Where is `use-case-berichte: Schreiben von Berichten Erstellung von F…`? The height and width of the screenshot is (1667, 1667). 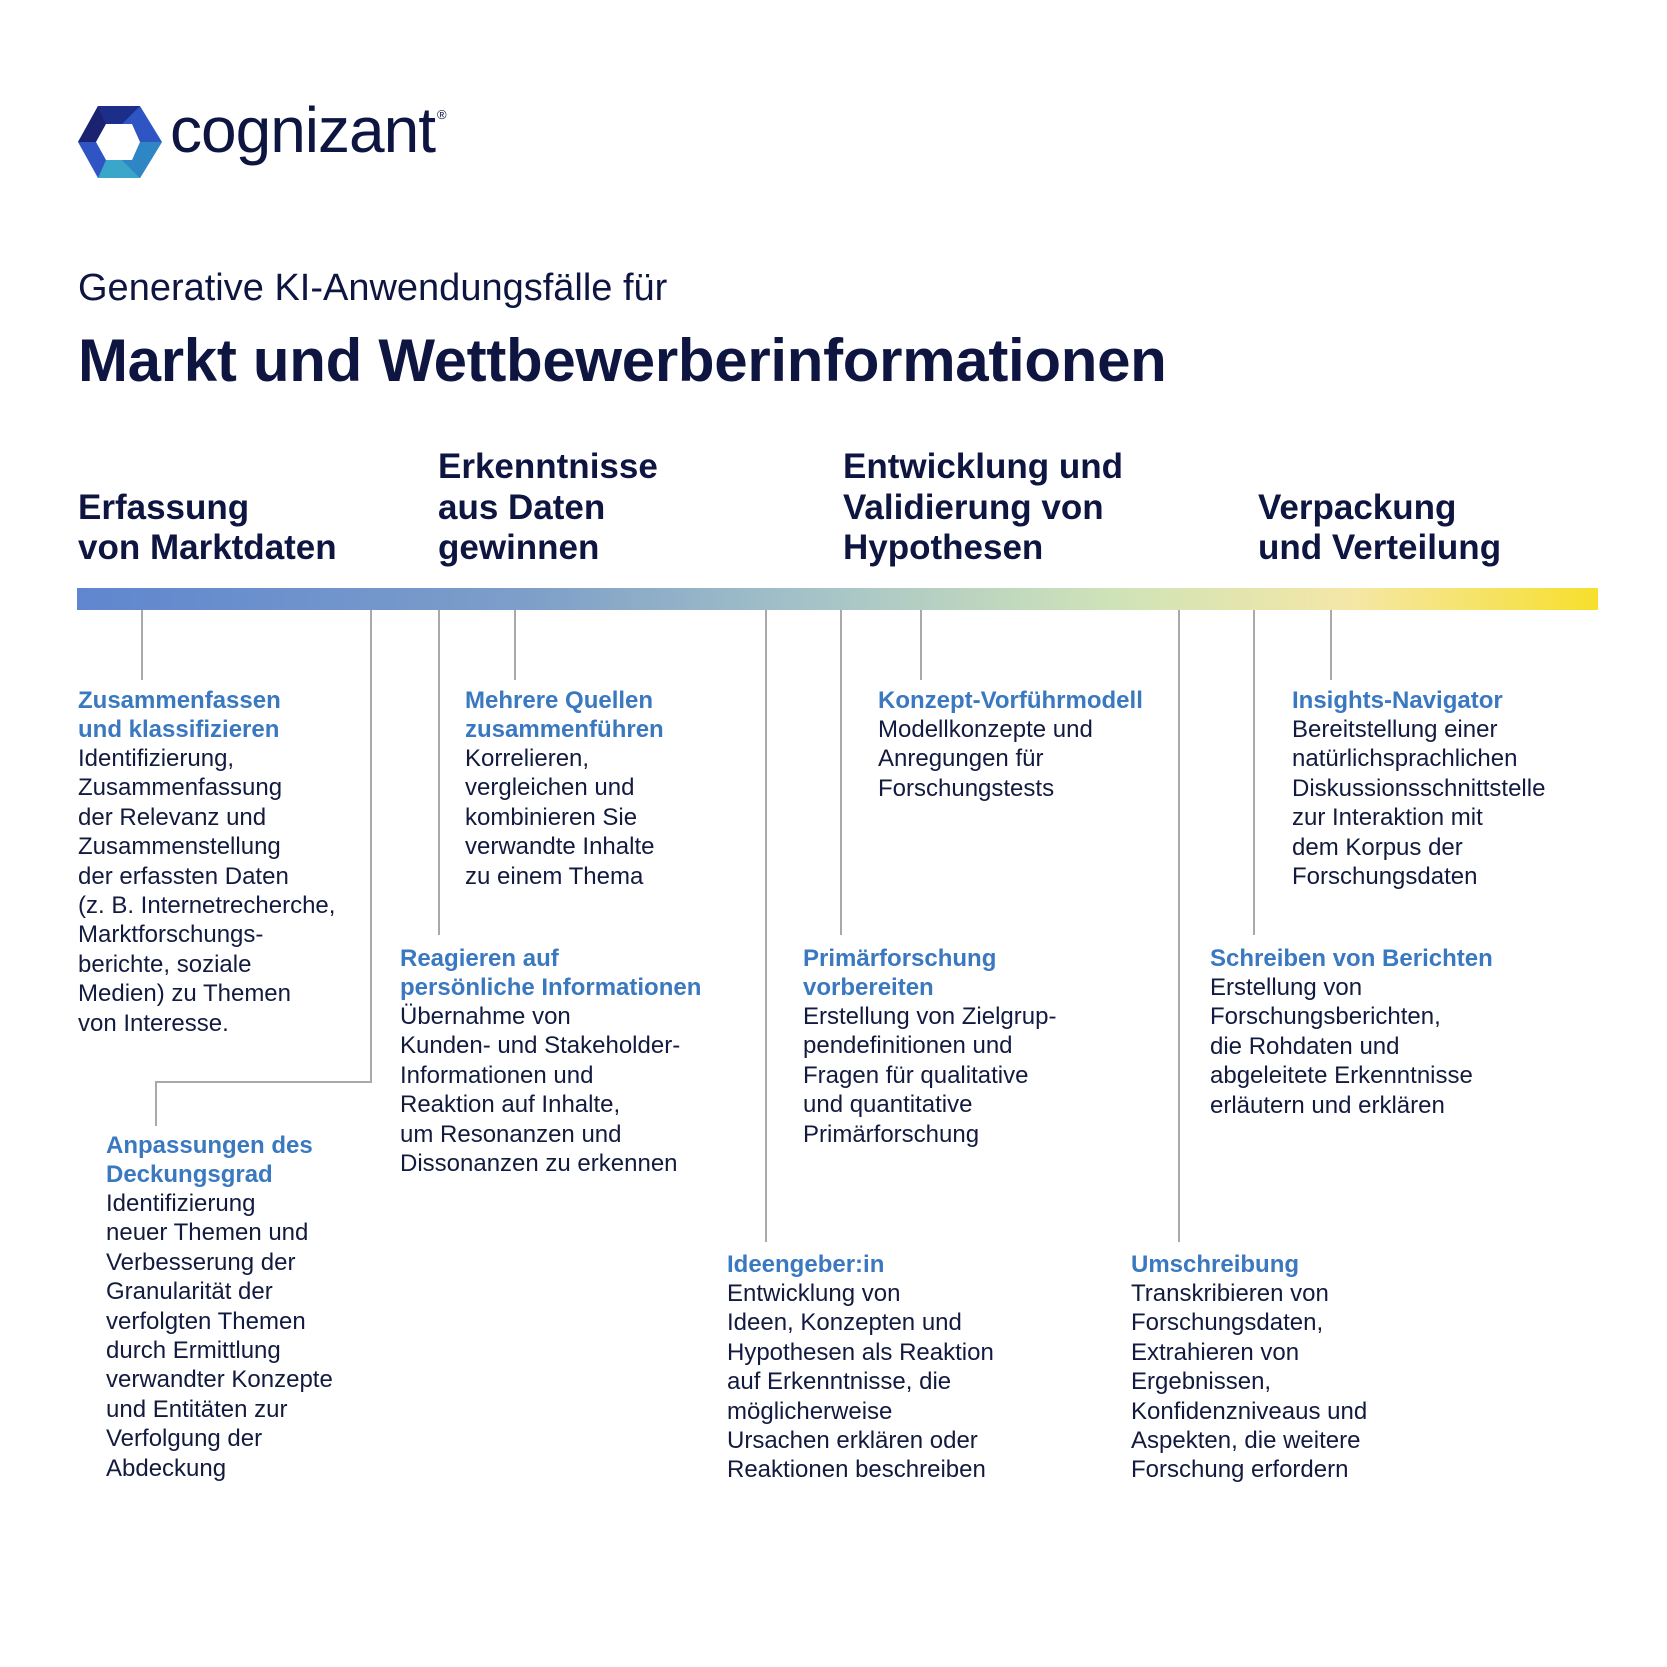
use-case-berichte: Schreiben von Berichten Erstellung von F… is located at coordinates (1351, 1032).